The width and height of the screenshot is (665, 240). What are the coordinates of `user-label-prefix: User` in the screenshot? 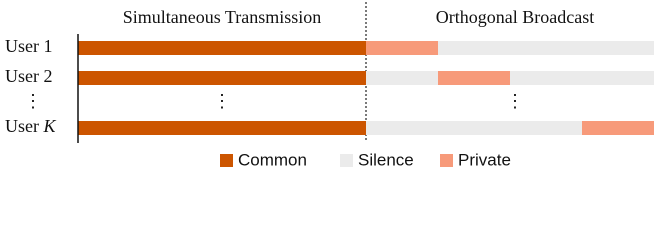 It's located at (22, 126).